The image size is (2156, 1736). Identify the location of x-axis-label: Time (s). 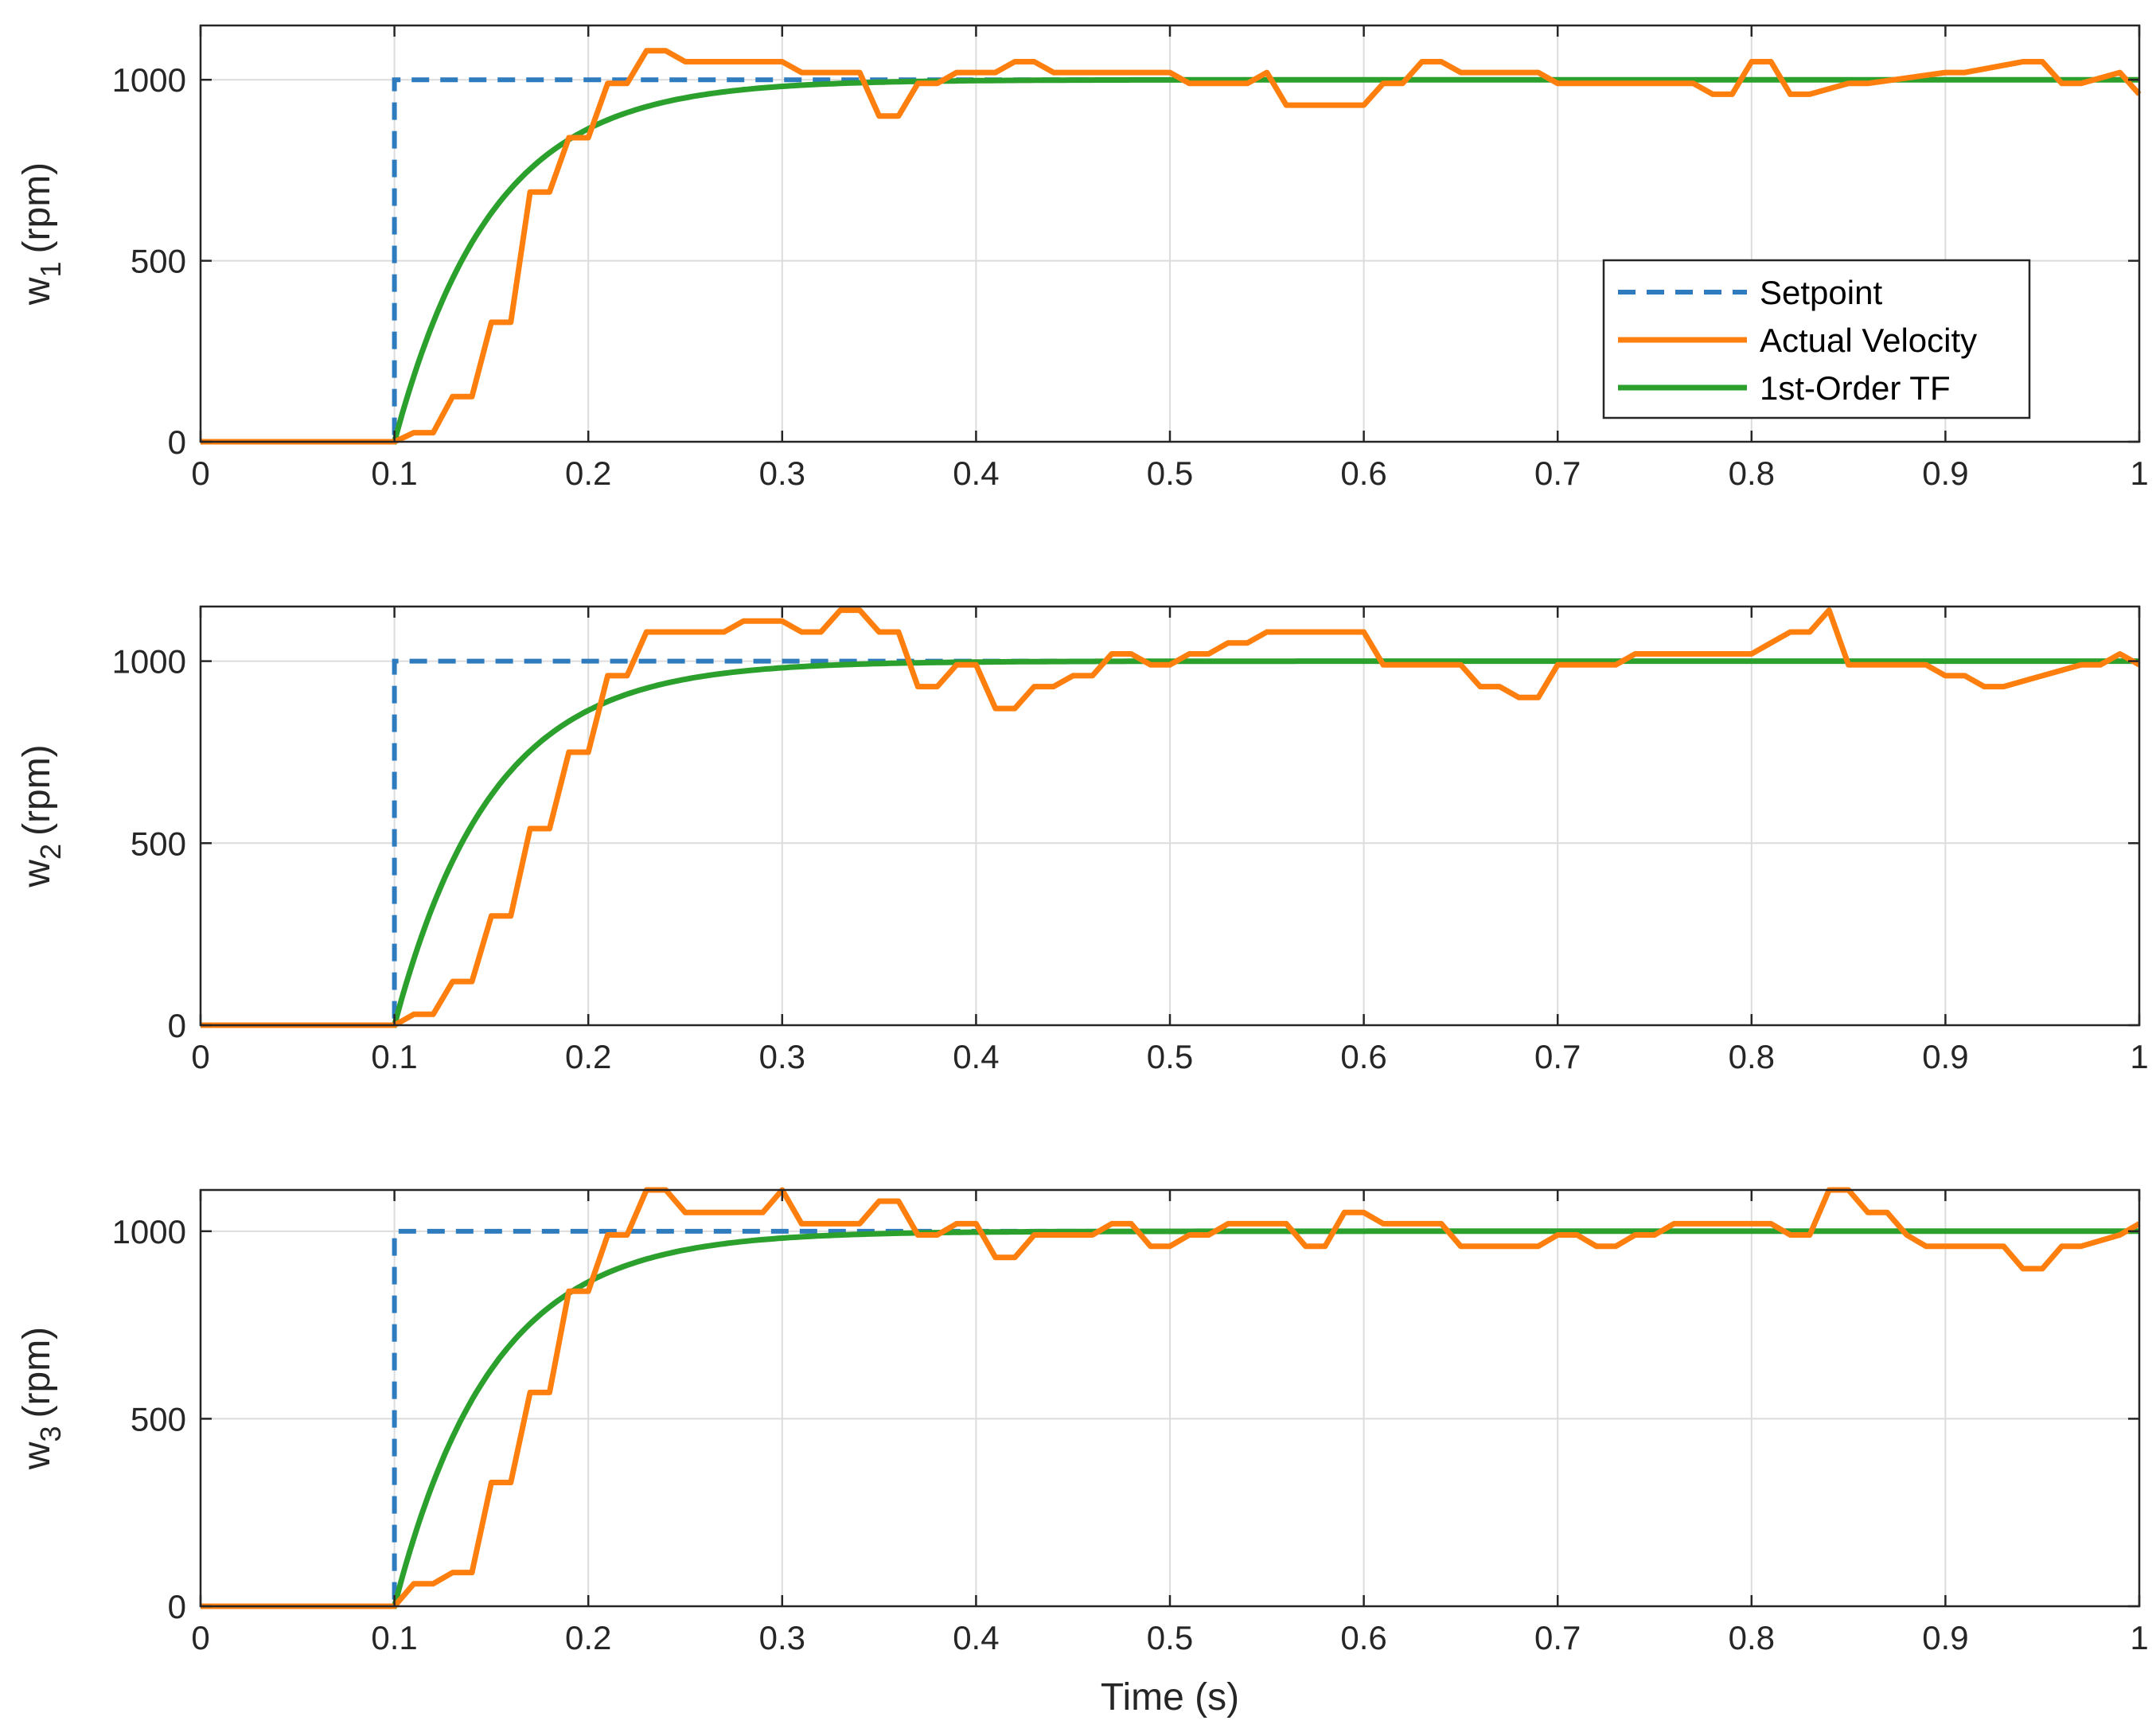
(1170, 1697).